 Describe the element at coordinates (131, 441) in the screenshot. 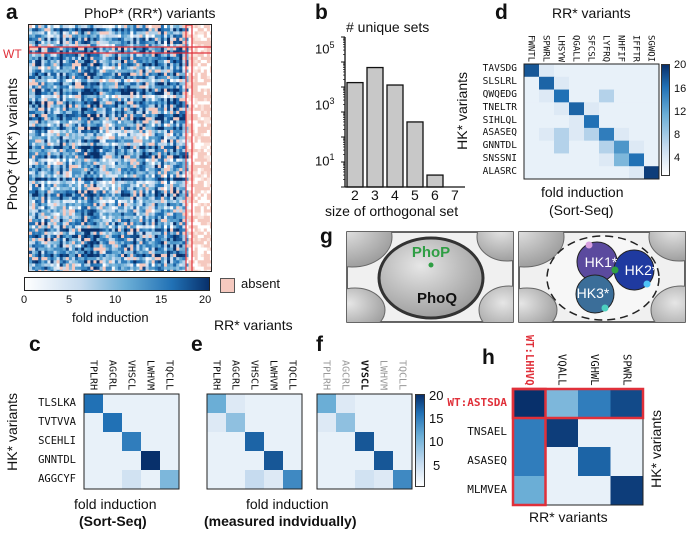

I see `panel-c-heatmap` at that location.